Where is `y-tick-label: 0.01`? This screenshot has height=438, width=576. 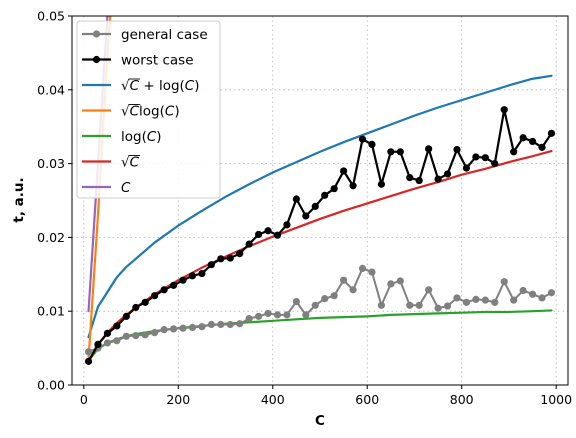 y-tick-label: 0.01 is located at coordinates (51, 311).